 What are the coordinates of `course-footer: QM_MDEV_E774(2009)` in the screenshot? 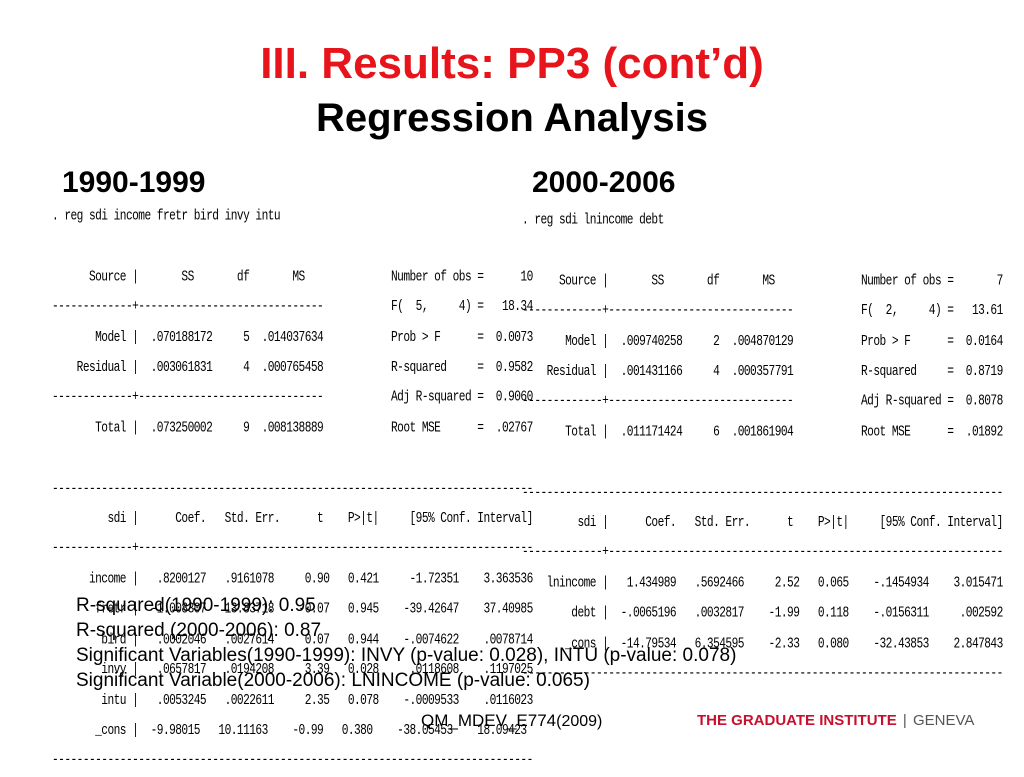 It's located at (511, 721).